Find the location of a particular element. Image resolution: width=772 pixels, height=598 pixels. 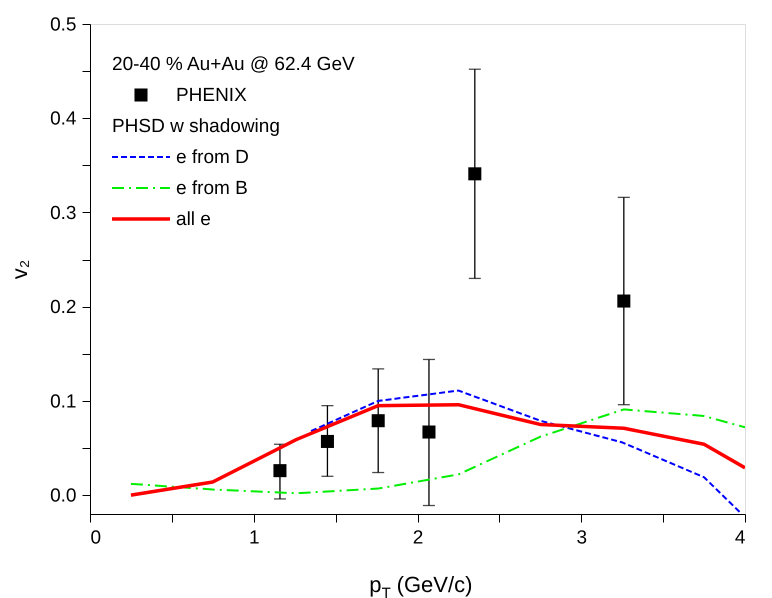

annotation: 20-40 % Au+Au @ 62.4 GeV is located at coordinates (234, 64).